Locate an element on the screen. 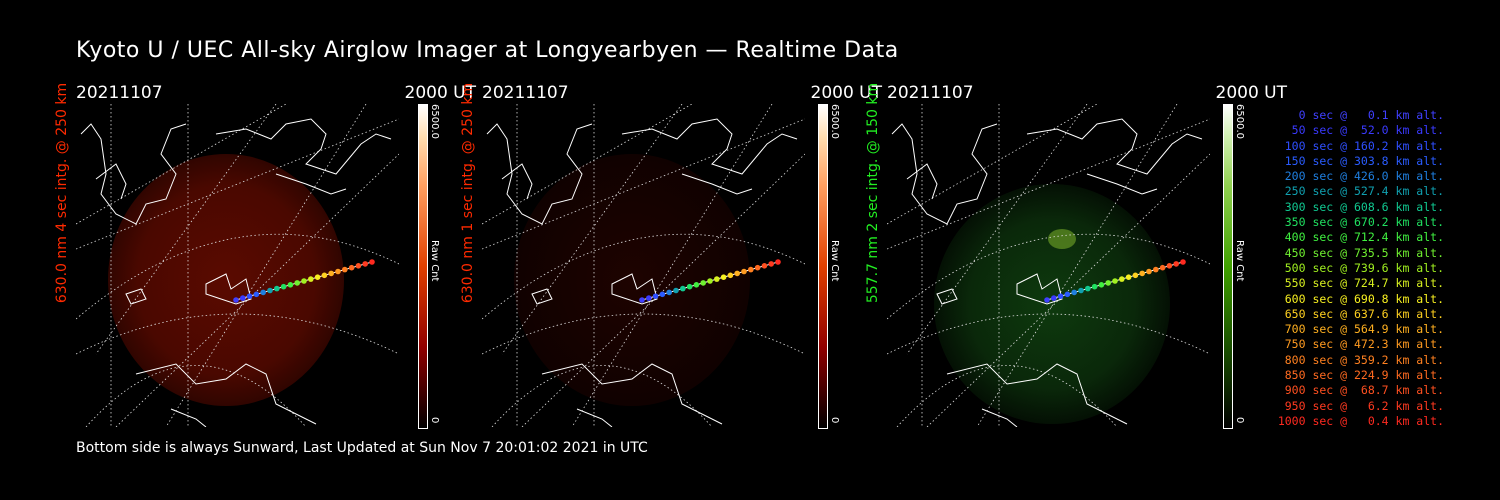 The height and width of the screenshot is (500, 1500). legend-entry: 500 sec @ 739.6 km alt. is located at coordinates (1360, 267).